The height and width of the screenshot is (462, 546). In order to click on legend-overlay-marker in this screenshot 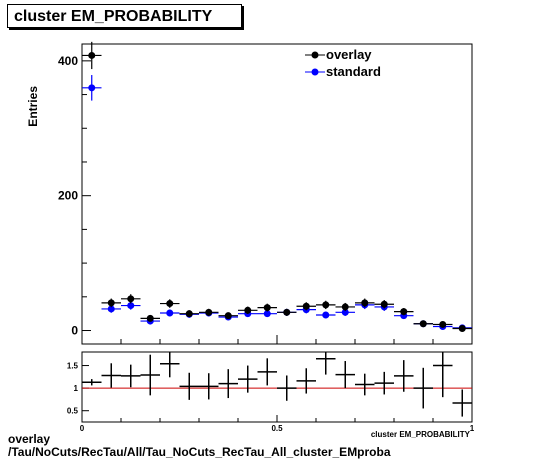, I will do `click(315, 55)`.